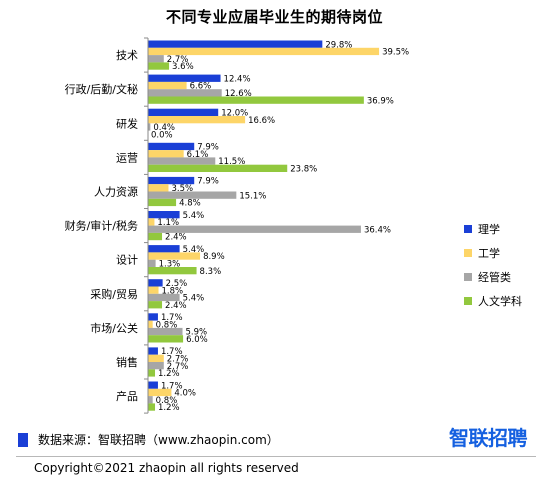  What do you see at coordinates (214, 257) in the screenshot?
I see `data-label: 8.9%` at bounding box center [214, 257].